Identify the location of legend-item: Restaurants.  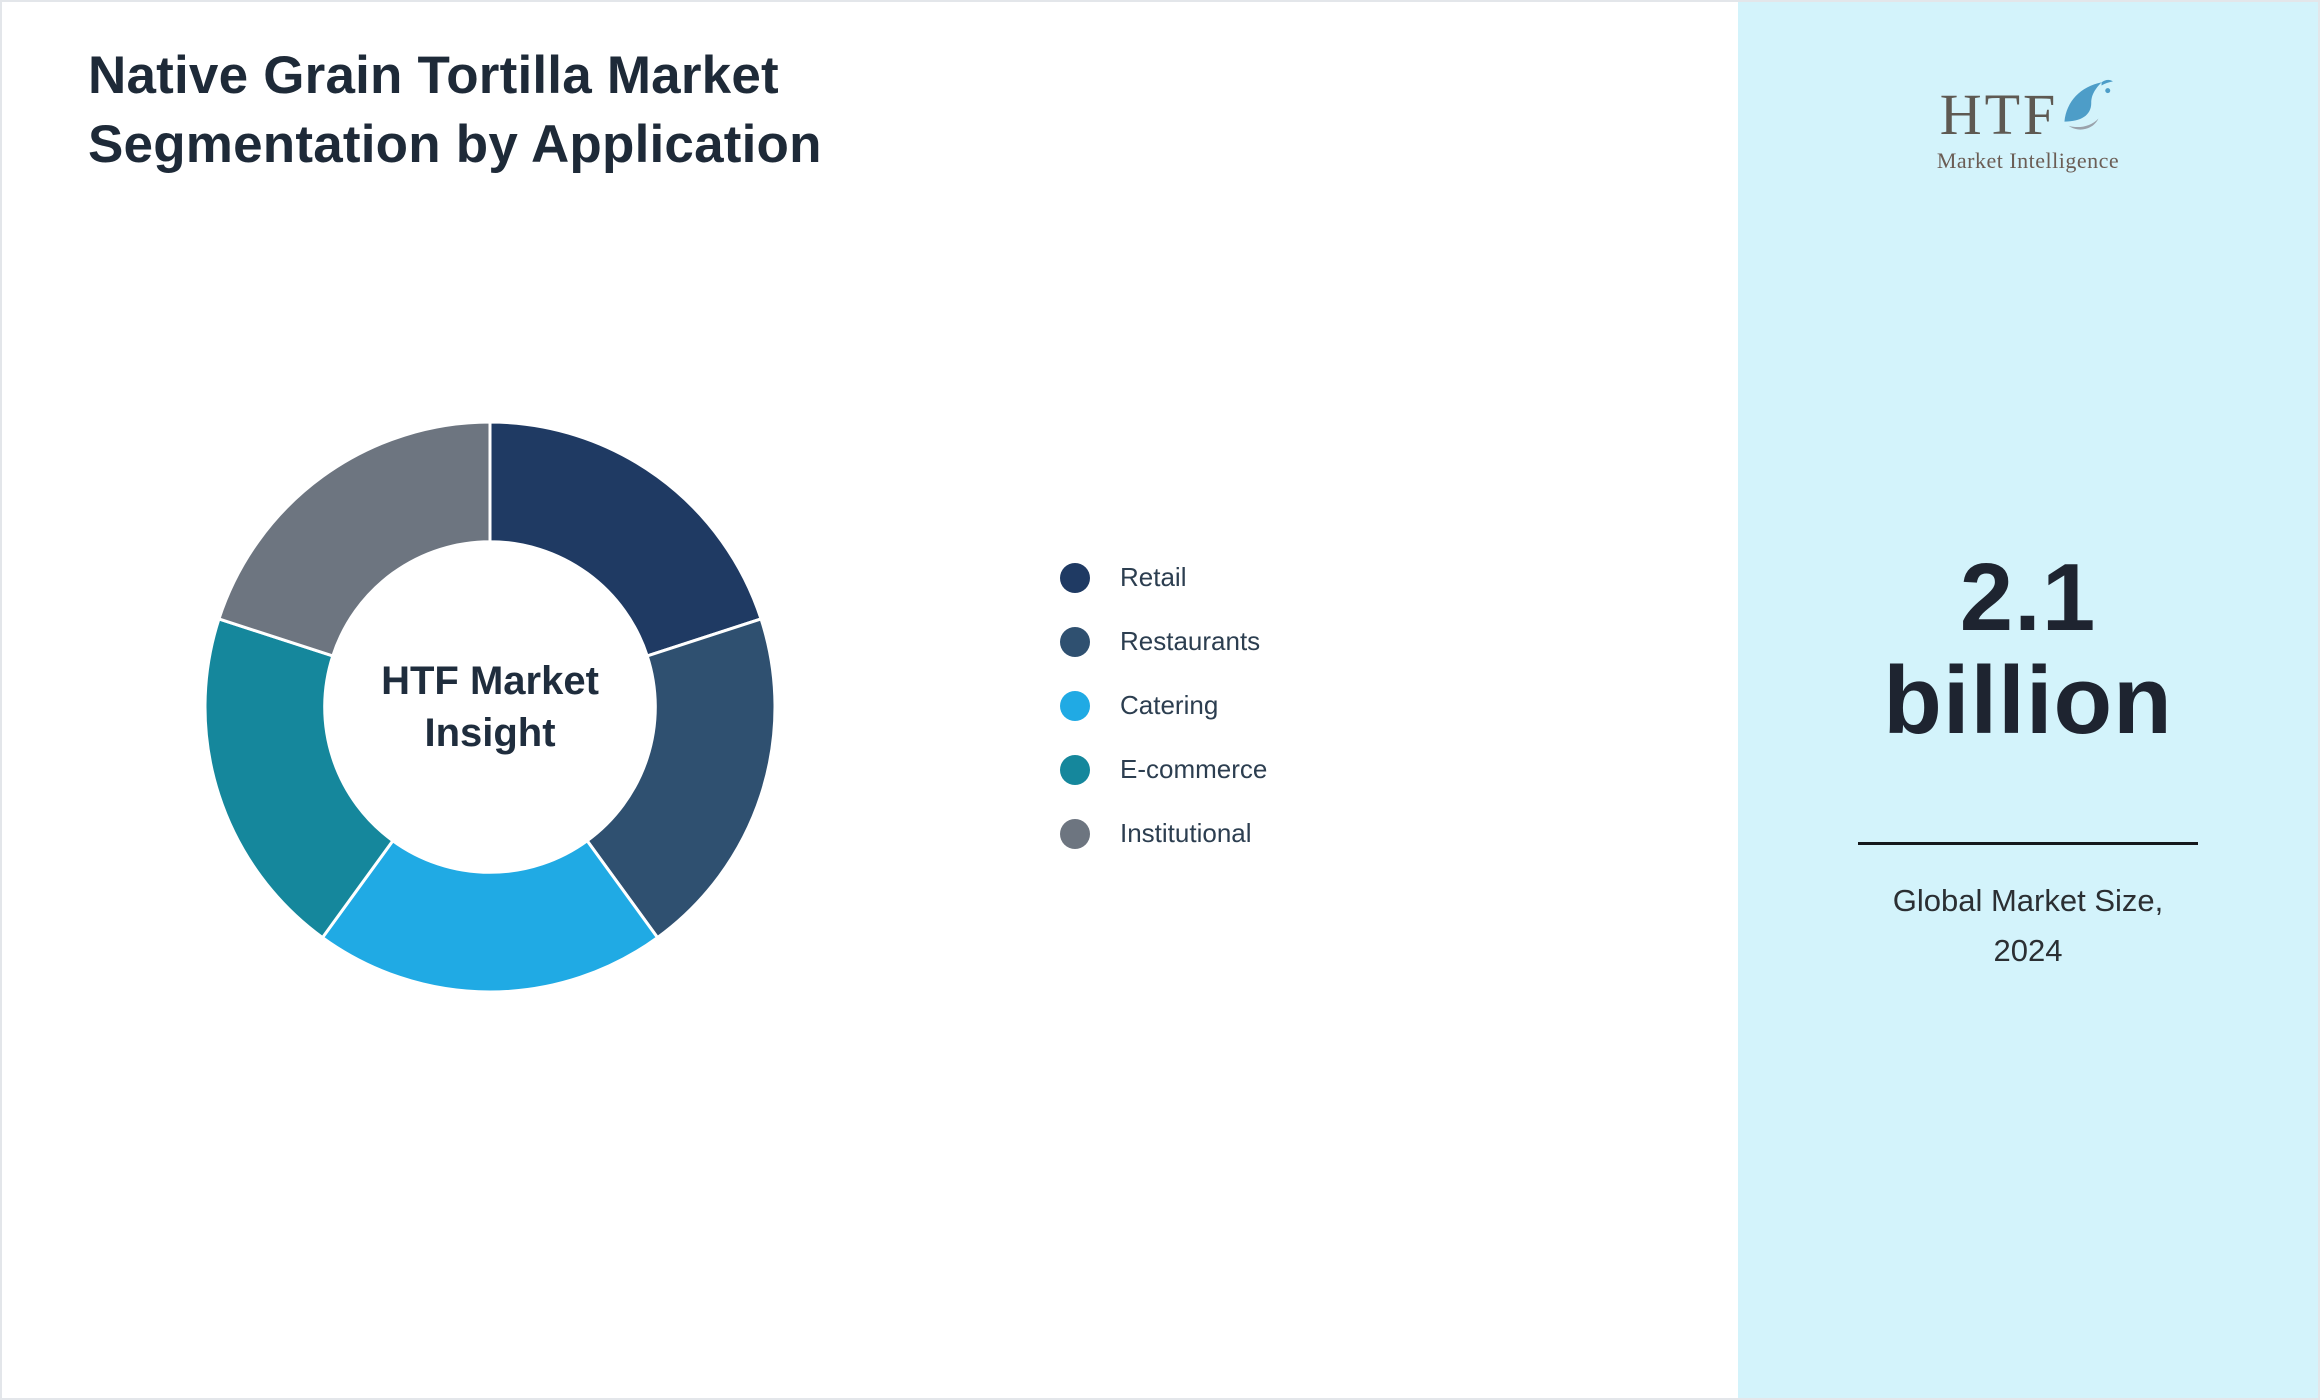
(1163, 641).